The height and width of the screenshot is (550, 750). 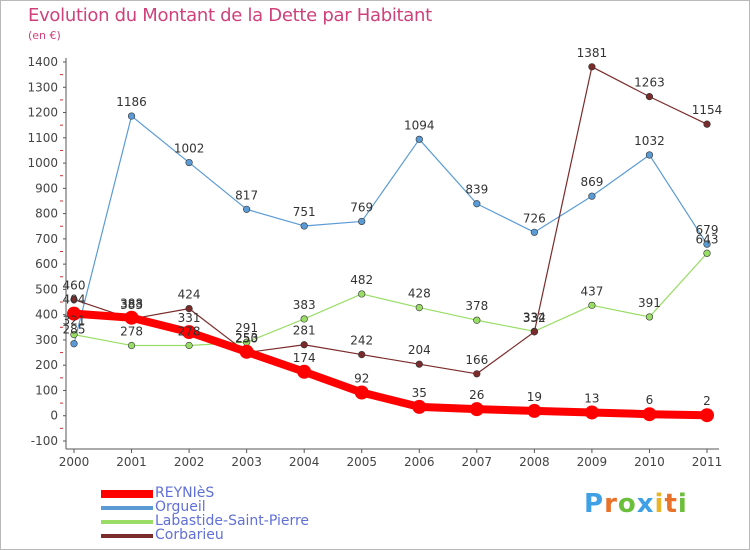 I want to click on data-label: 679, so click(x=707, y=230).